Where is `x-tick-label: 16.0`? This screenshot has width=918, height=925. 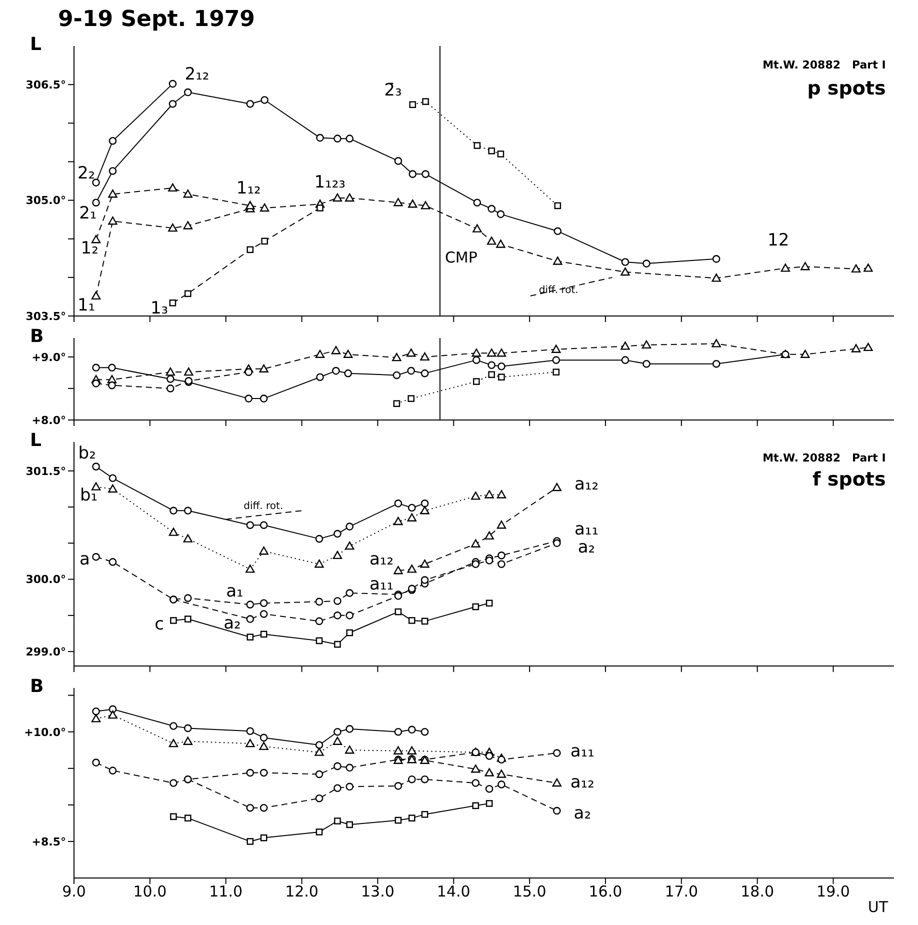 x-tick-label: 16.0 is located at coordinates (605, 891).